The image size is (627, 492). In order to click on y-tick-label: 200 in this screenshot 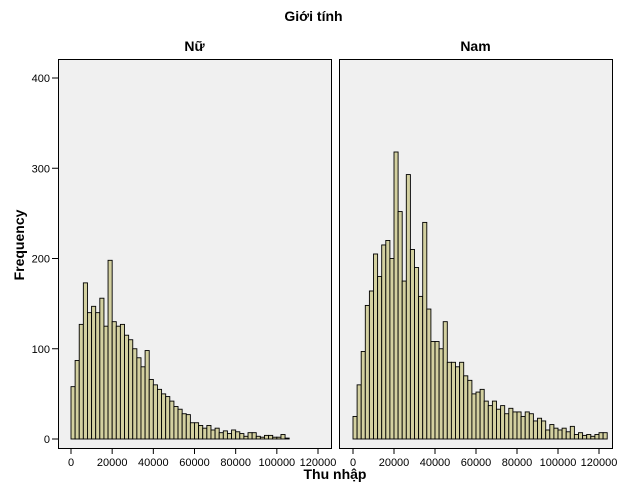, I will do `click(41, 260)`.